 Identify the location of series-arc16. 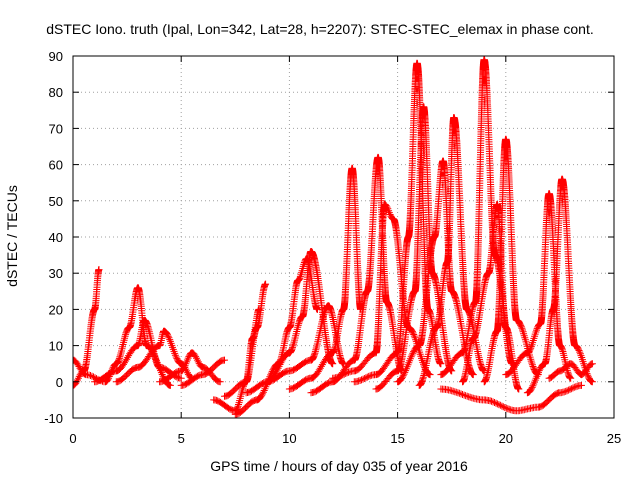
(414, 248).